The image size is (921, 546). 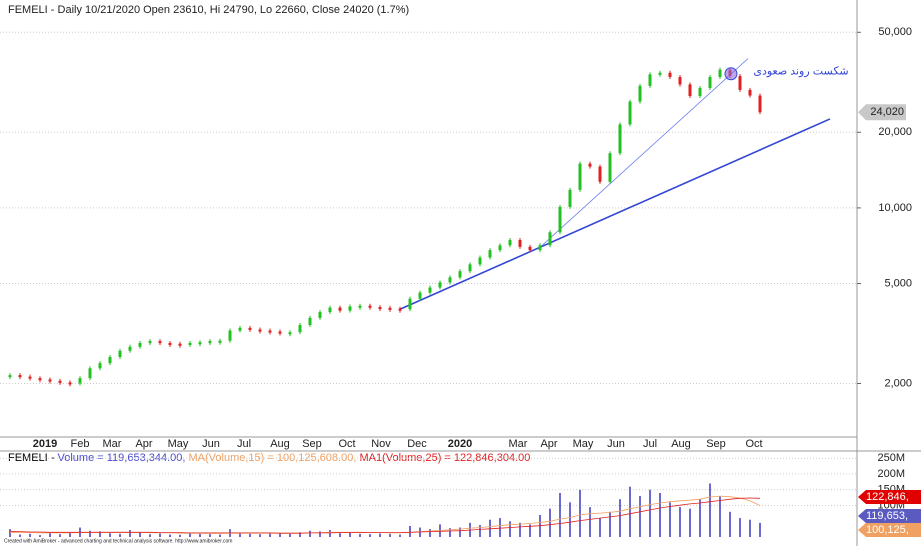 What do you see at coordinates (518, 444) in the screenshot?
I see `x-tick-label: Mar` at bounding box center [518, 444].